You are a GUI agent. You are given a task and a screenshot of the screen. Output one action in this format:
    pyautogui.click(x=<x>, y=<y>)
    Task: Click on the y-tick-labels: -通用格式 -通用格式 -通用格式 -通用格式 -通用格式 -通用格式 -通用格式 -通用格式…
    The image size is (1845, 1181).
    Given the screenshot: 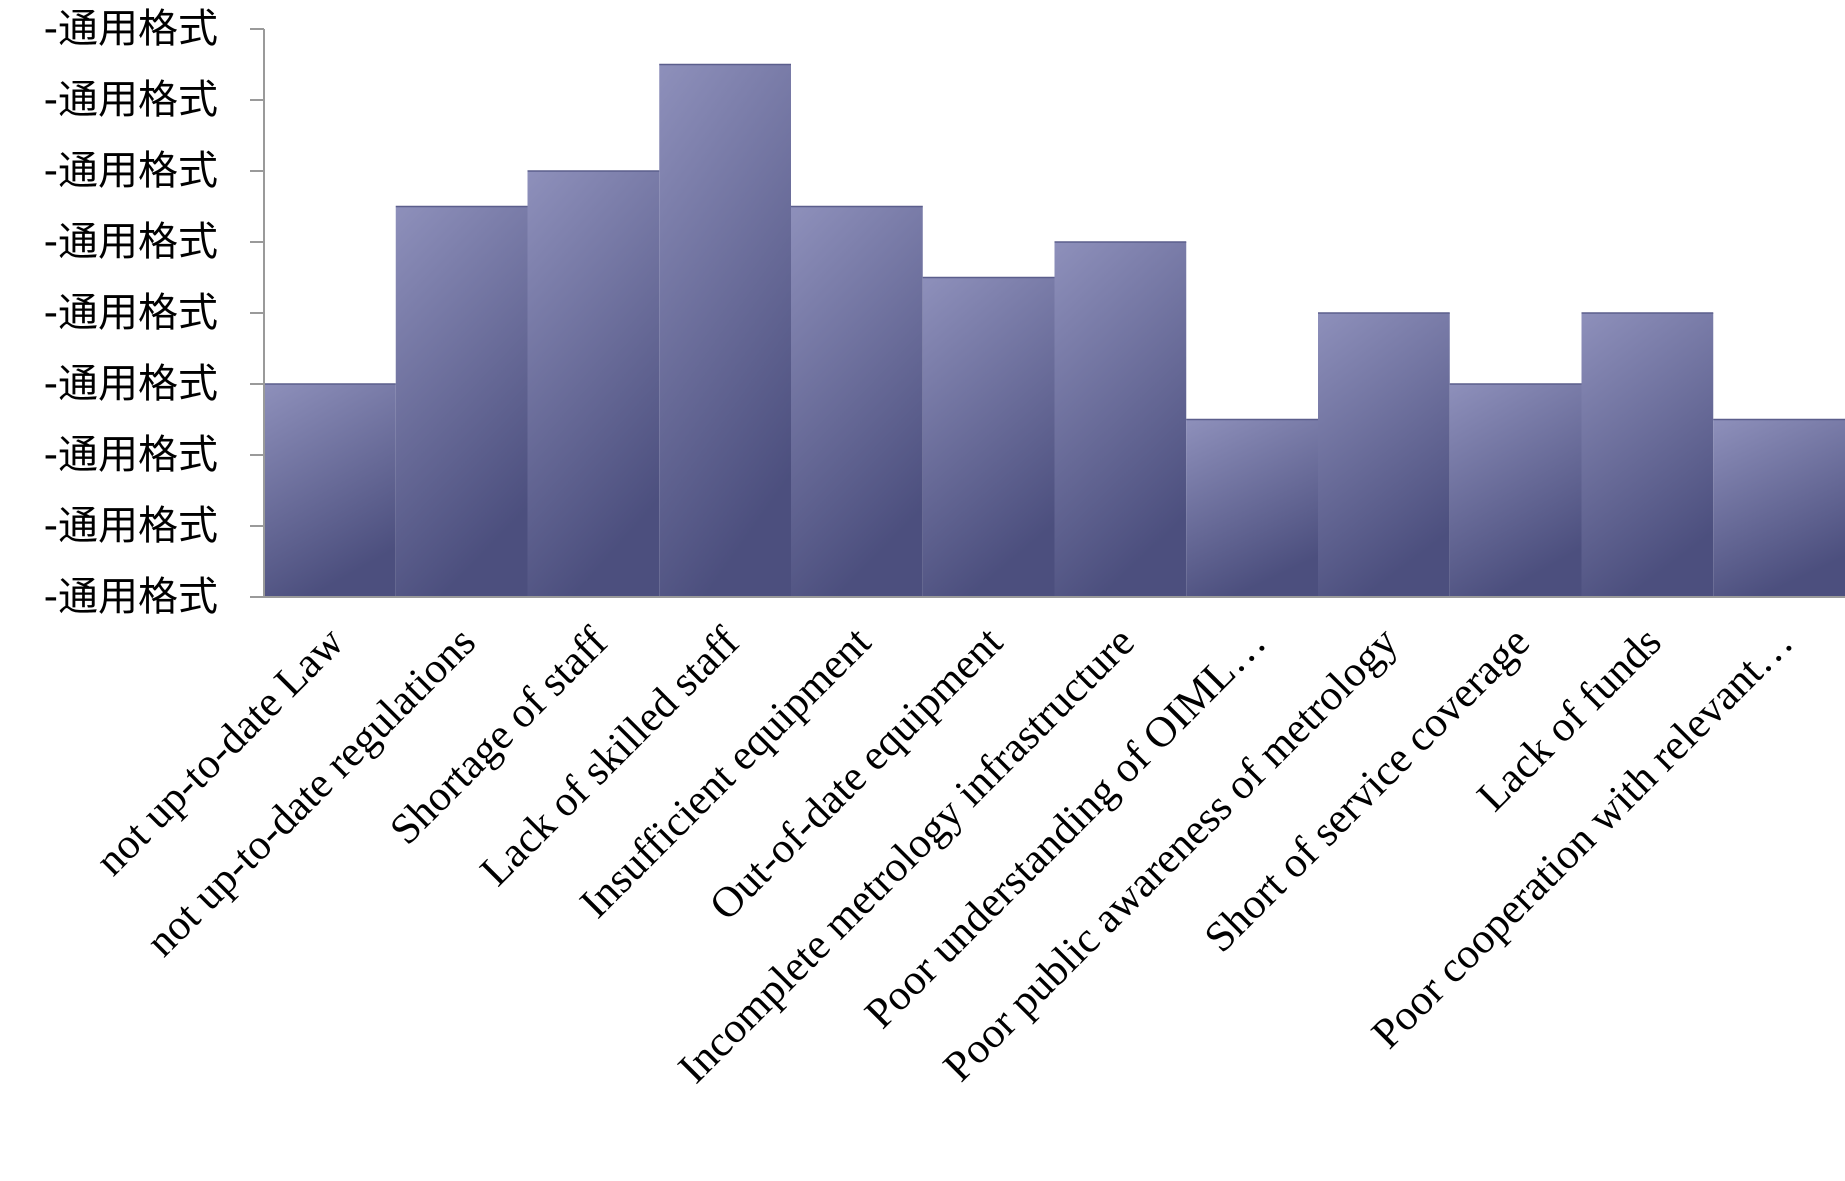 What is the action you would take?
    pyautogui.click(x=131, y=313)
    